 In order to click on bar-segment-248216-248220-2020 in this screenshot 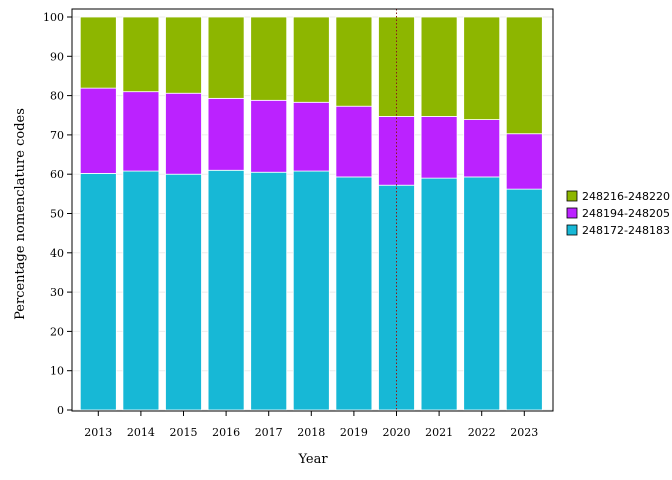, I will do `click(396, 66)`.